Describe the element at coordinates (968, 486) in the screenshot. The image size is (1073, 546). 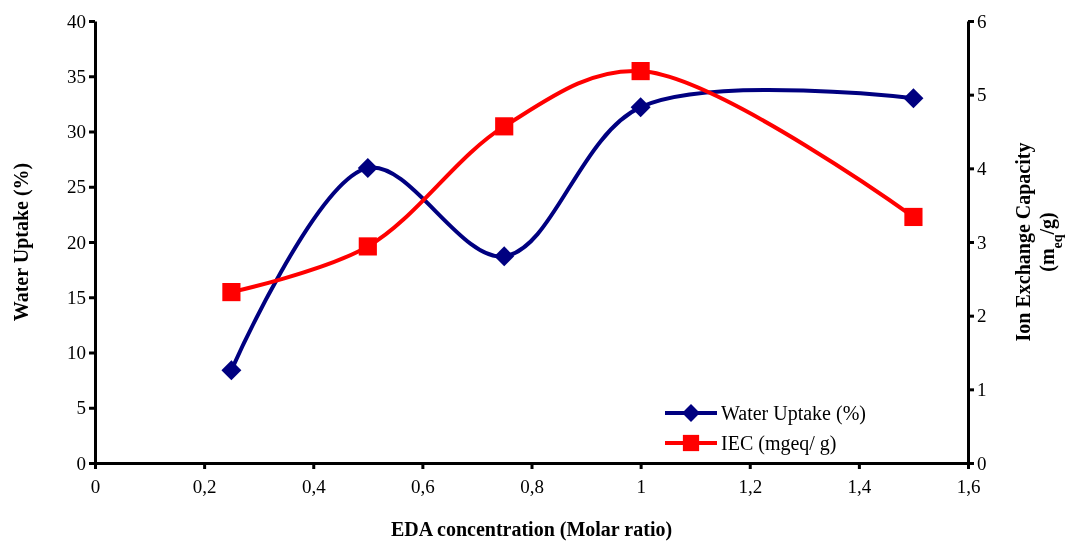
I see `x-tick-label: 1,6` at that location.